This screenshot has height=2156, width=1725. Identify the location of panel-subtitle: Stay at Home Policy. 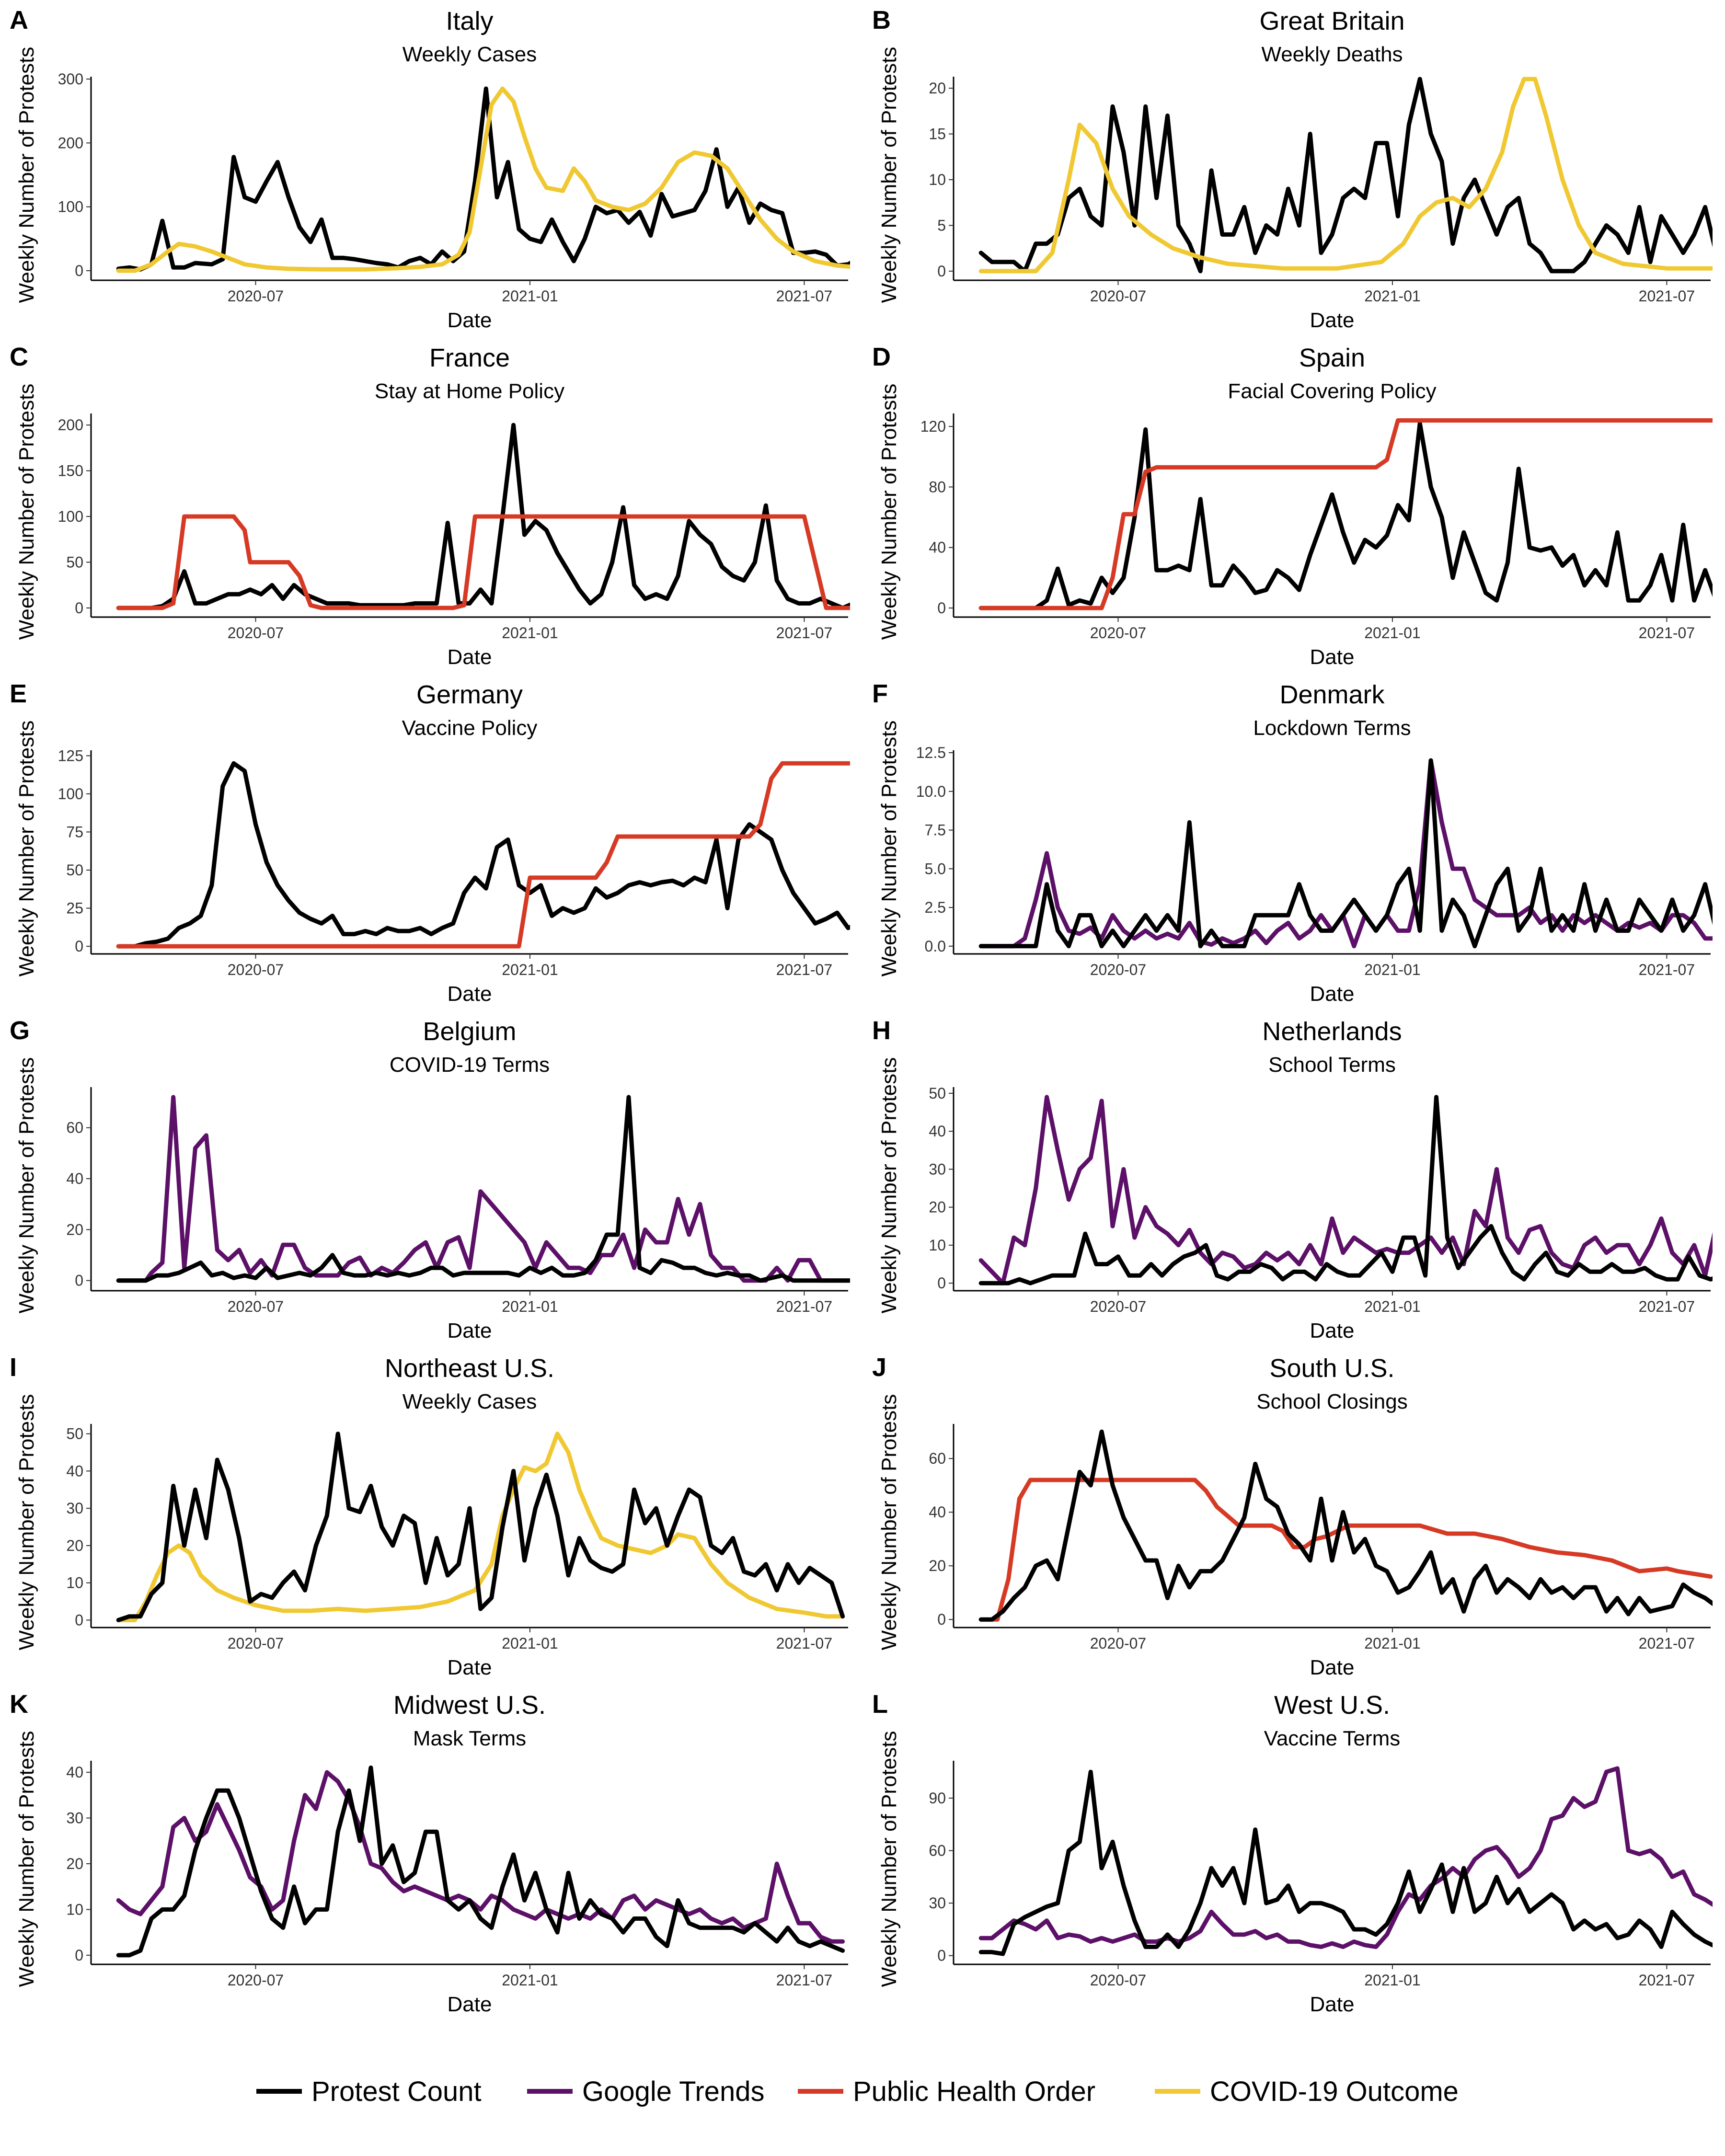
(469, 391).